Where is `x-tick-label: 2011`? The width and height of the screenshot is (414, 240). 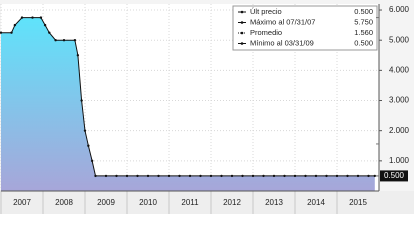
x-tick-label: 2011 is located at coordinates (190, 202).